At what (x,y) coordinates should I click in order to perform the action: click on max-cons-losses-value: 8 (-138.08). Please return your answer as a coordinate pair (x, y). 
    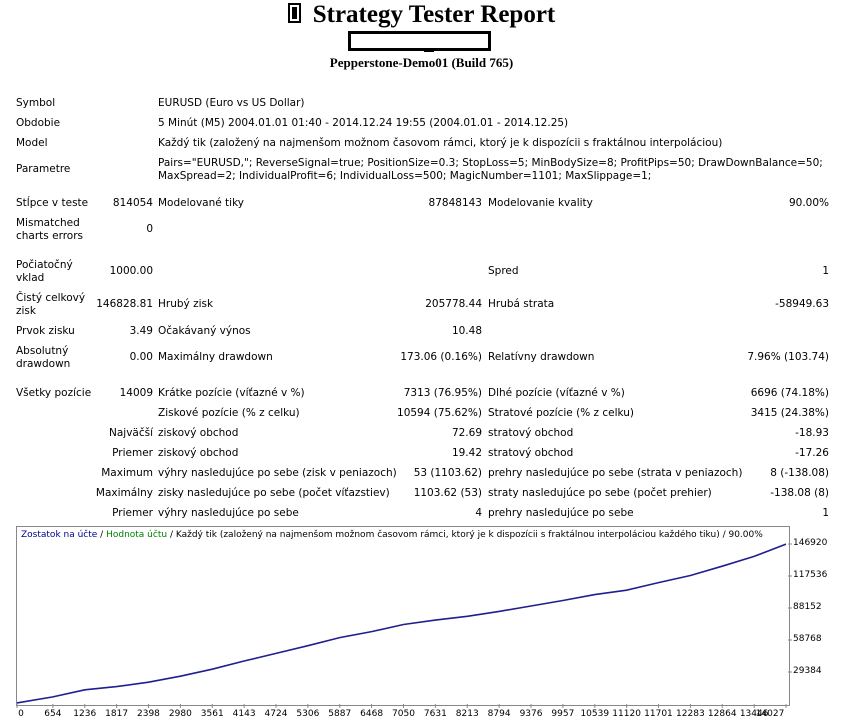
    Looking at the image, I should click on (799, 473).